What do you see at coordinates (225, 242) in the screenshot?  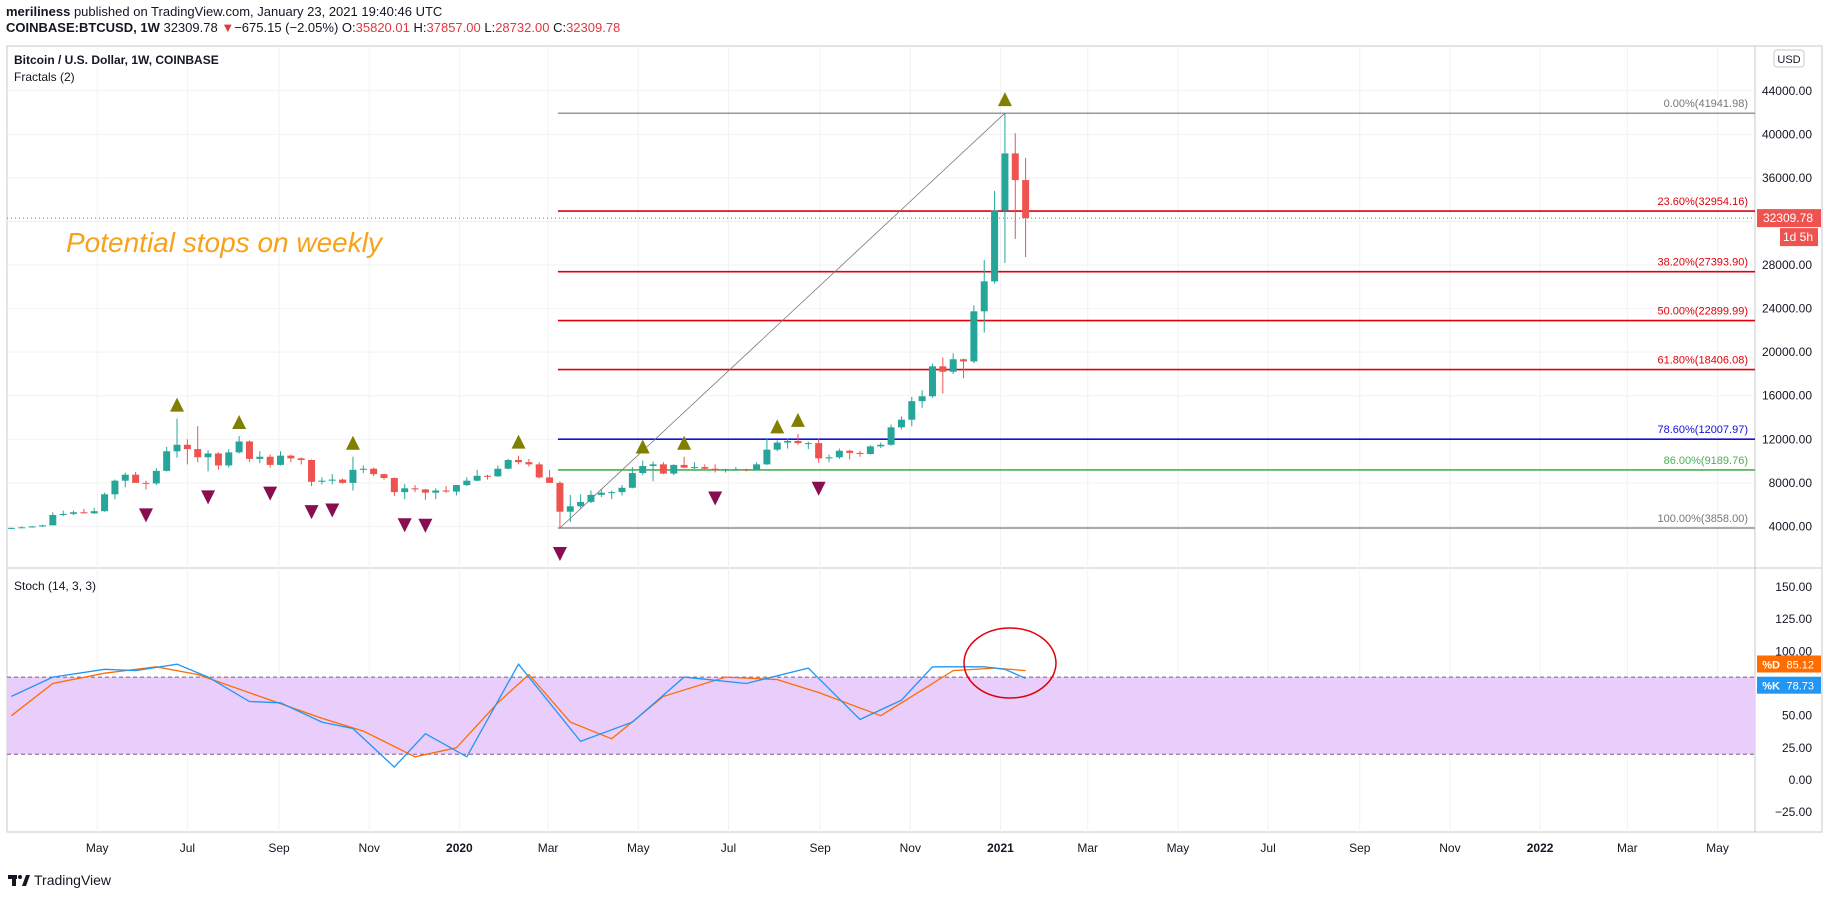 I see `annotation-text: Potential stops on weekly` at bounding box center [225, 242].